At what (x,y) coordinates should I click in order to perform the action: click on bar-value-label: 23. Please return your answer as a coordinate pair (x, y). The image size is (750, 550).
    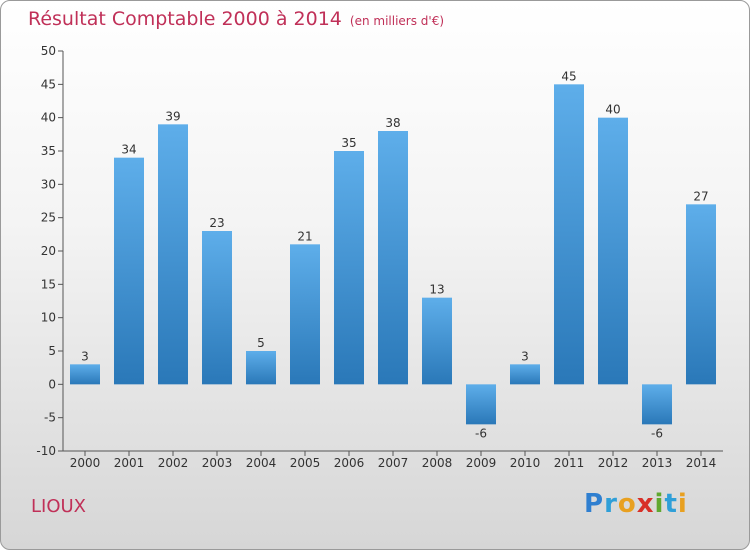
    Looking at the image, I should click on (216, 223).